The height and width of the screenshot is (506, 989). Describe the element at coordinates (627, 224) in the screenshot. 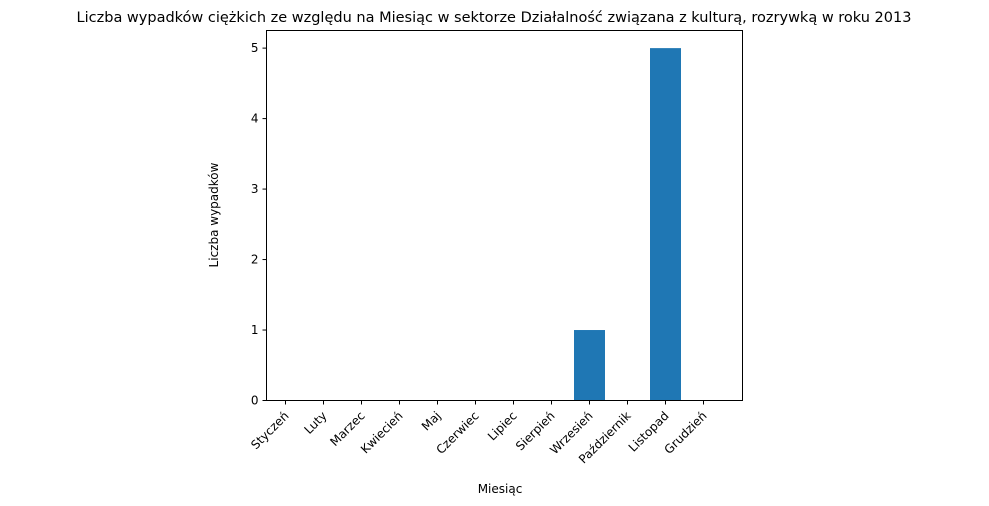

I see `bars-group` at that location.